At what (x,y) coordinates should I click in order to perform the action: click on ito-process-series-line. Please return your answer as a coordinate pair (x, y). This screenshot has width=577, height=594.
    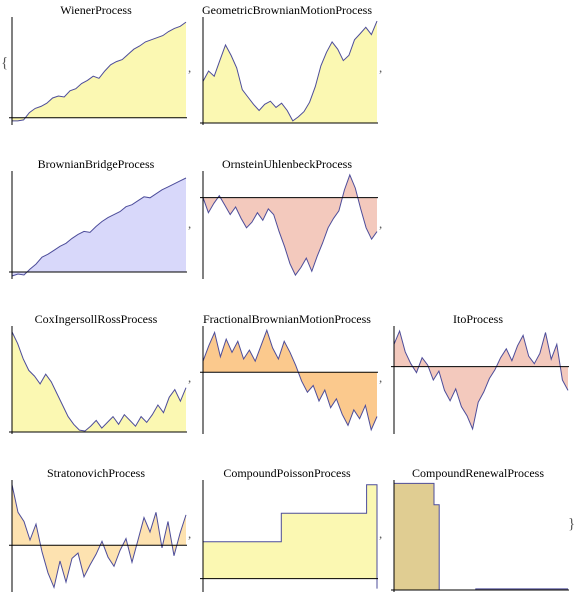
    Looking at the image, I should click on (481, 380).